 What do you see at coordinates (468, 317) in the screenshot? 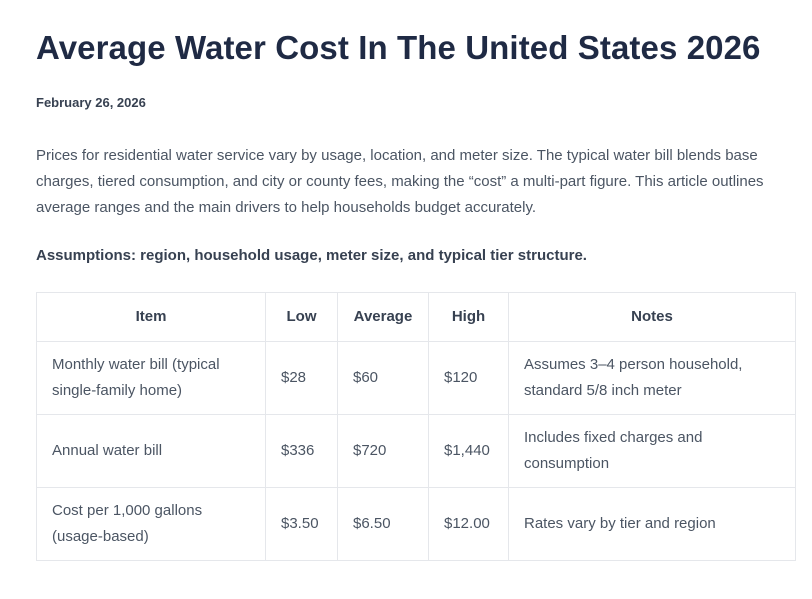
I see `header-high: High` at bounding box center [468, 317].